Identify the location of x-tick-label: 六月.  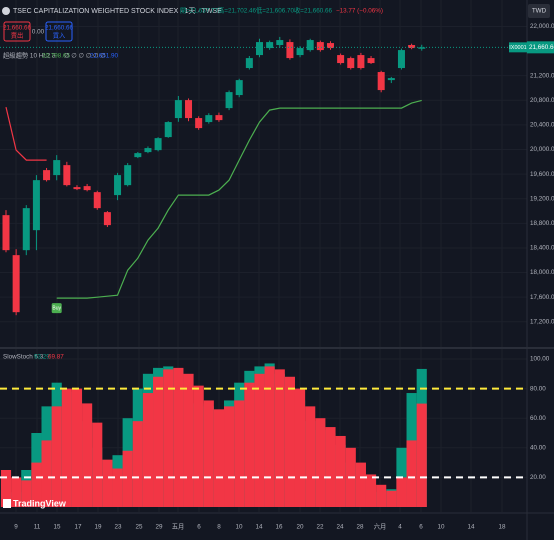
(380, 526).